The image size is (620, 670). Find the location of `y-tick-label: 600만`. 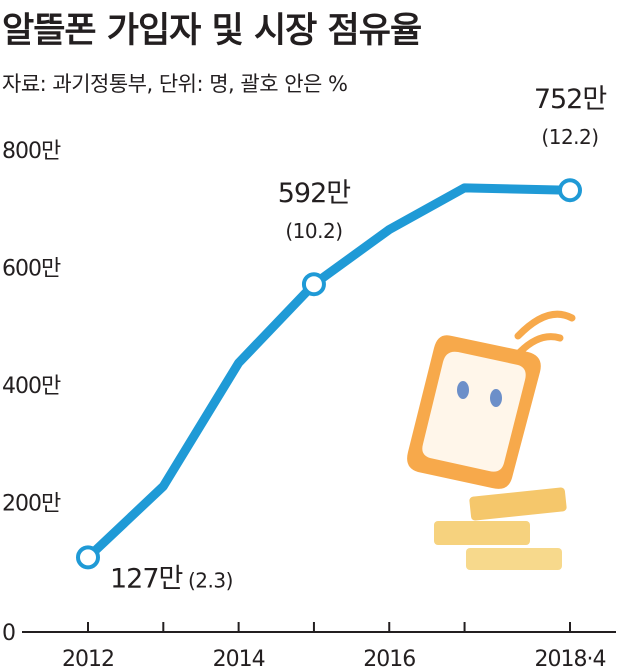

y-tick-label: 600만 is located at coordinates (31, 269).